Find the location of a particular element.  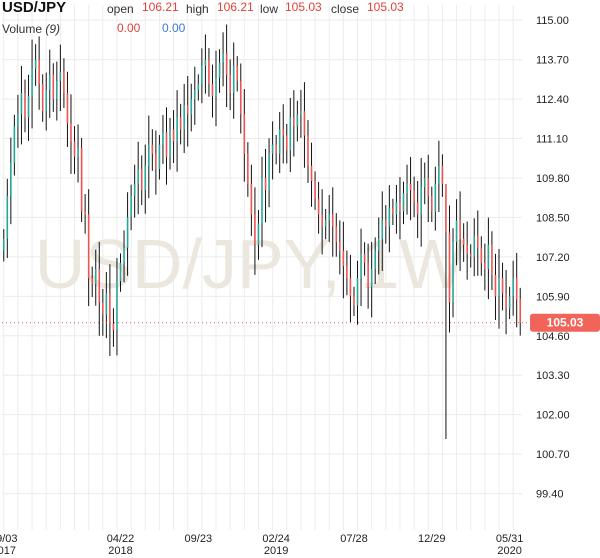

x-tick-year: 2018 is located at coordinates (120, 551).